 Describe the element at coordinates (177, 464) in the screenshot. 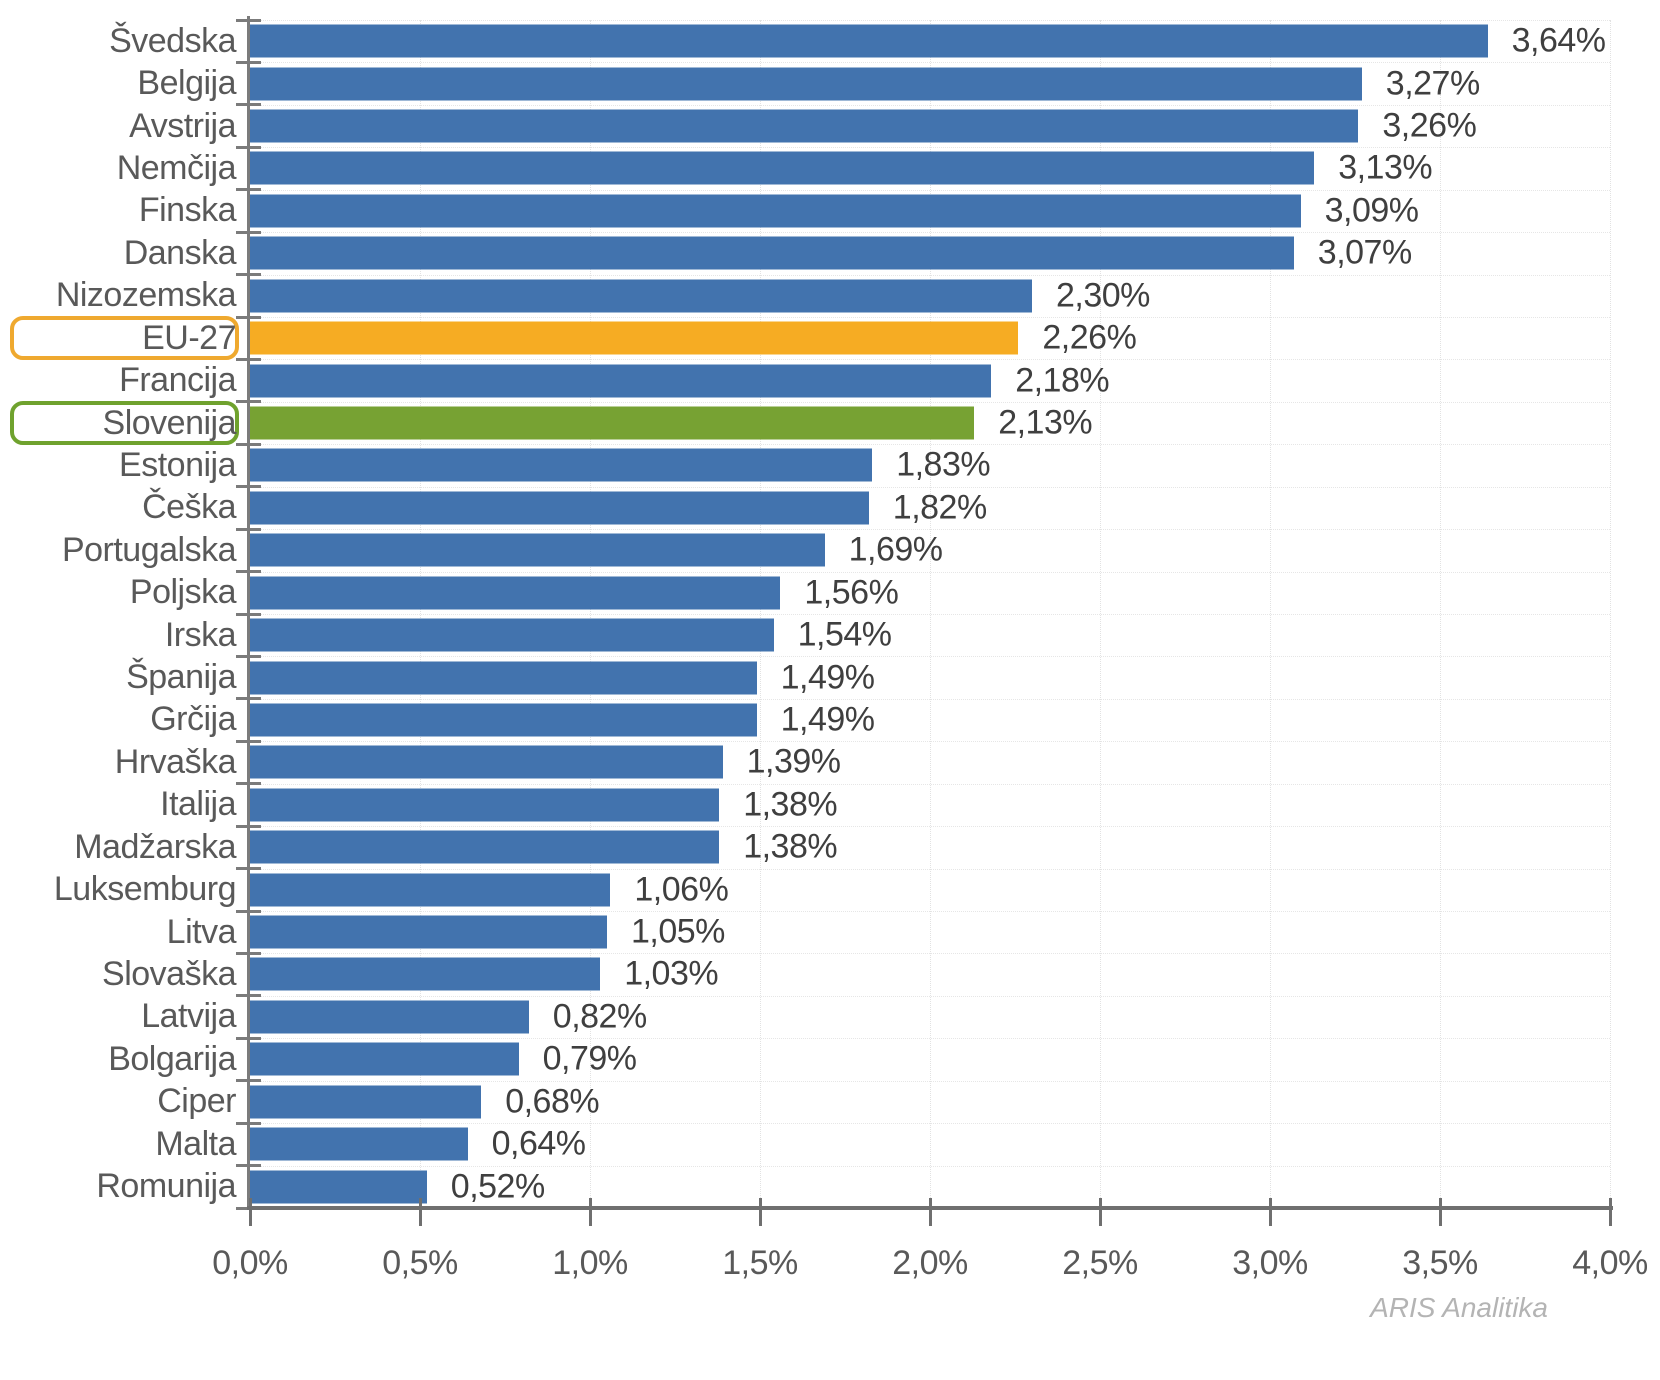

I see `category-label: Estonija` at that location.